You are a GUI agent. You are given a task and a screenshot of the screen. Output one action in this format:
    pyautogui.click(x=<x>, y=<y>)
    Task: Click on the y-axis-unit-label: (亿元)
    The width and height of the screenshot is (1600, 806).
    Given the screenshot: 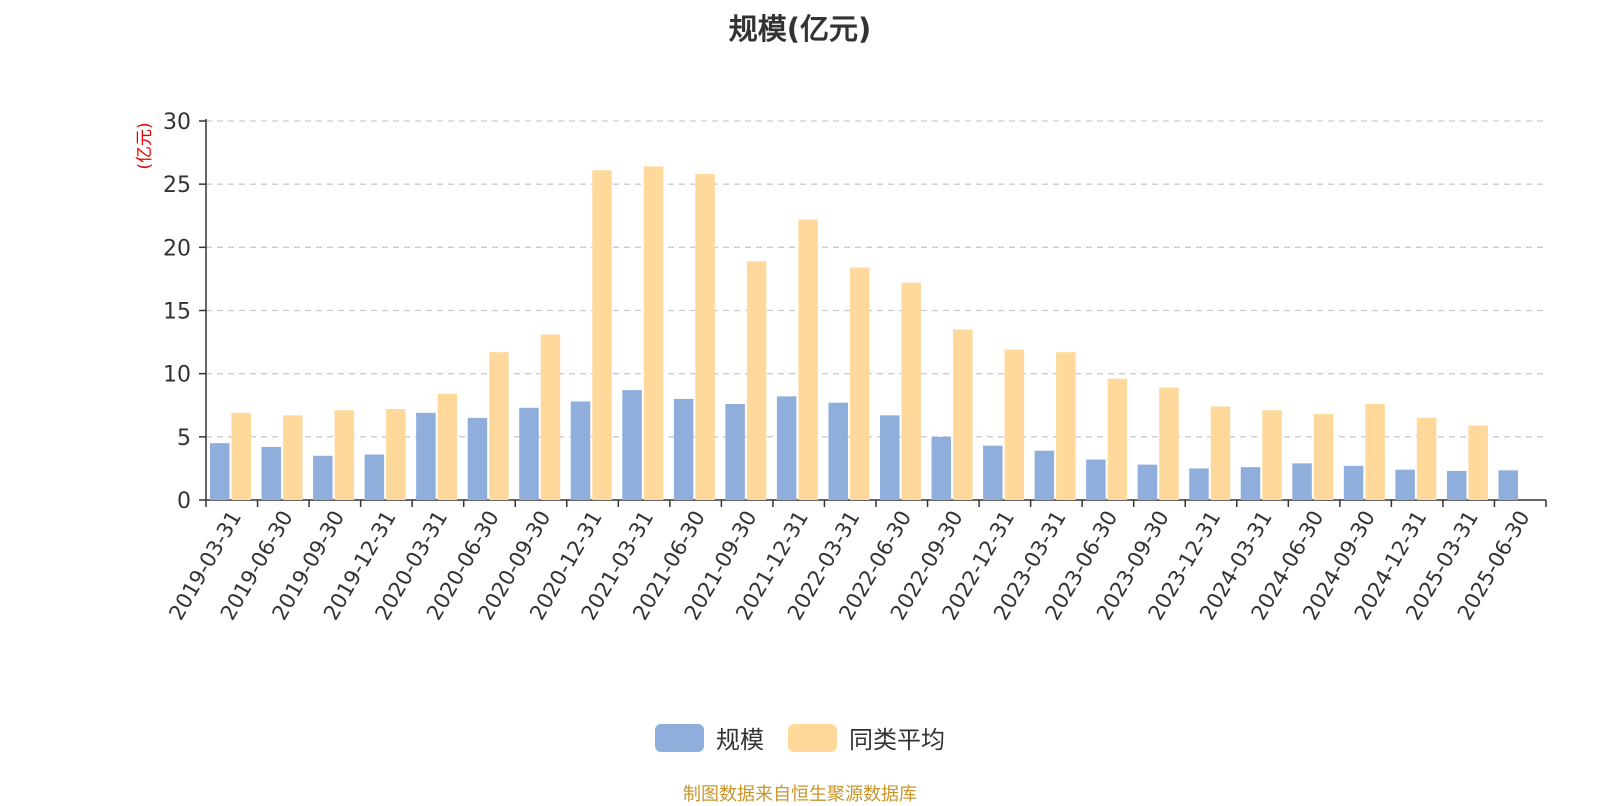 What is the action you would take?
    pyautogui.click(x=145, y=145)
    